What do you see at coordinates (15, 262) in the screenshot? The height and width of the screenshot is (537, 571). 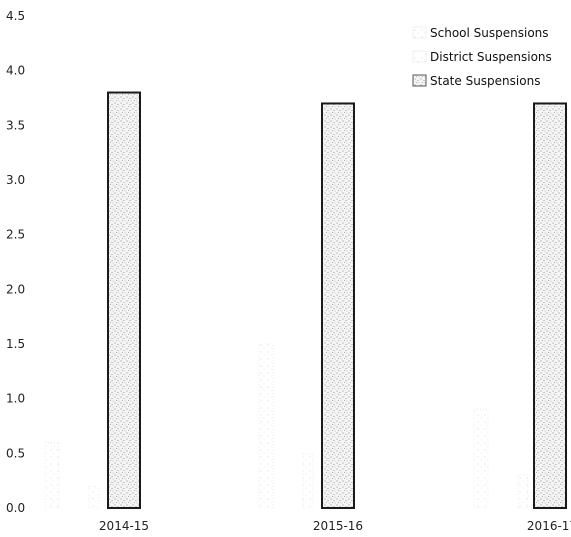 I see `y-axis: 0.0 0.5 1.0 1.5 2.0 2.5 3.0 3.5 4.0 4.5` at bounding box center [15, 262].